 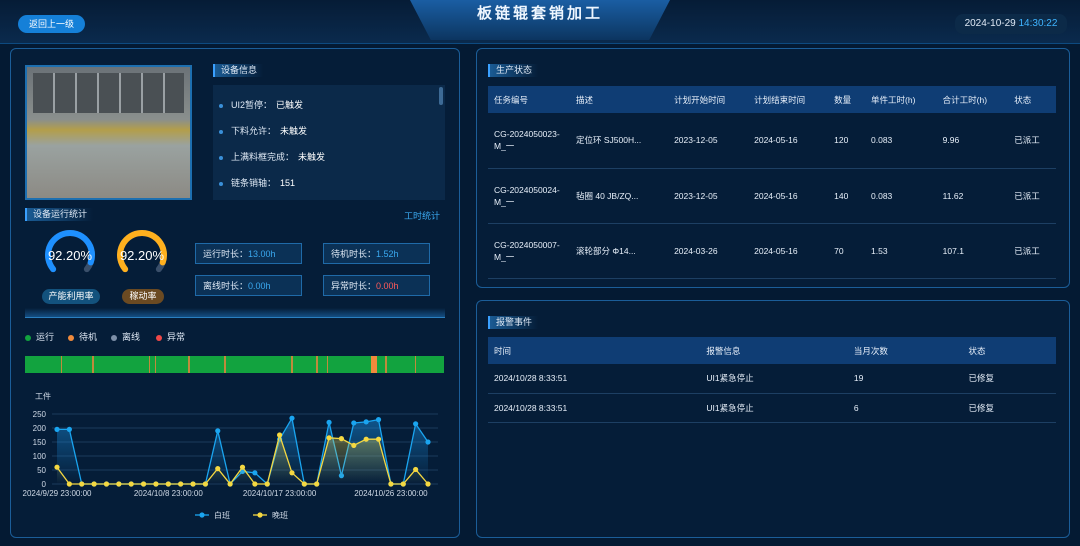 What do you see at coordinates (288, 183) in the screenshot?
I see `info-value: 151` at bounding box center [288, 183].